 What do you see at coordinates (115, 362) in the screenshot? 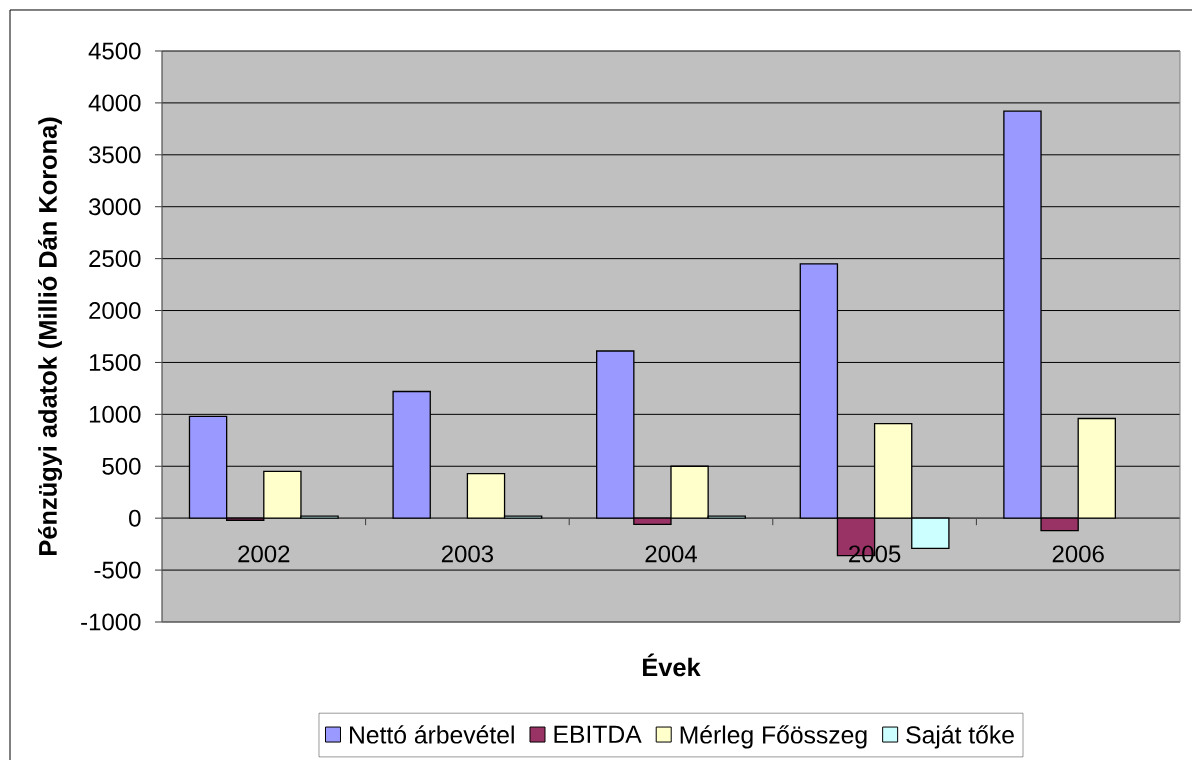
I see `y-tick-label: 1500` at bounding box center [115, 362].